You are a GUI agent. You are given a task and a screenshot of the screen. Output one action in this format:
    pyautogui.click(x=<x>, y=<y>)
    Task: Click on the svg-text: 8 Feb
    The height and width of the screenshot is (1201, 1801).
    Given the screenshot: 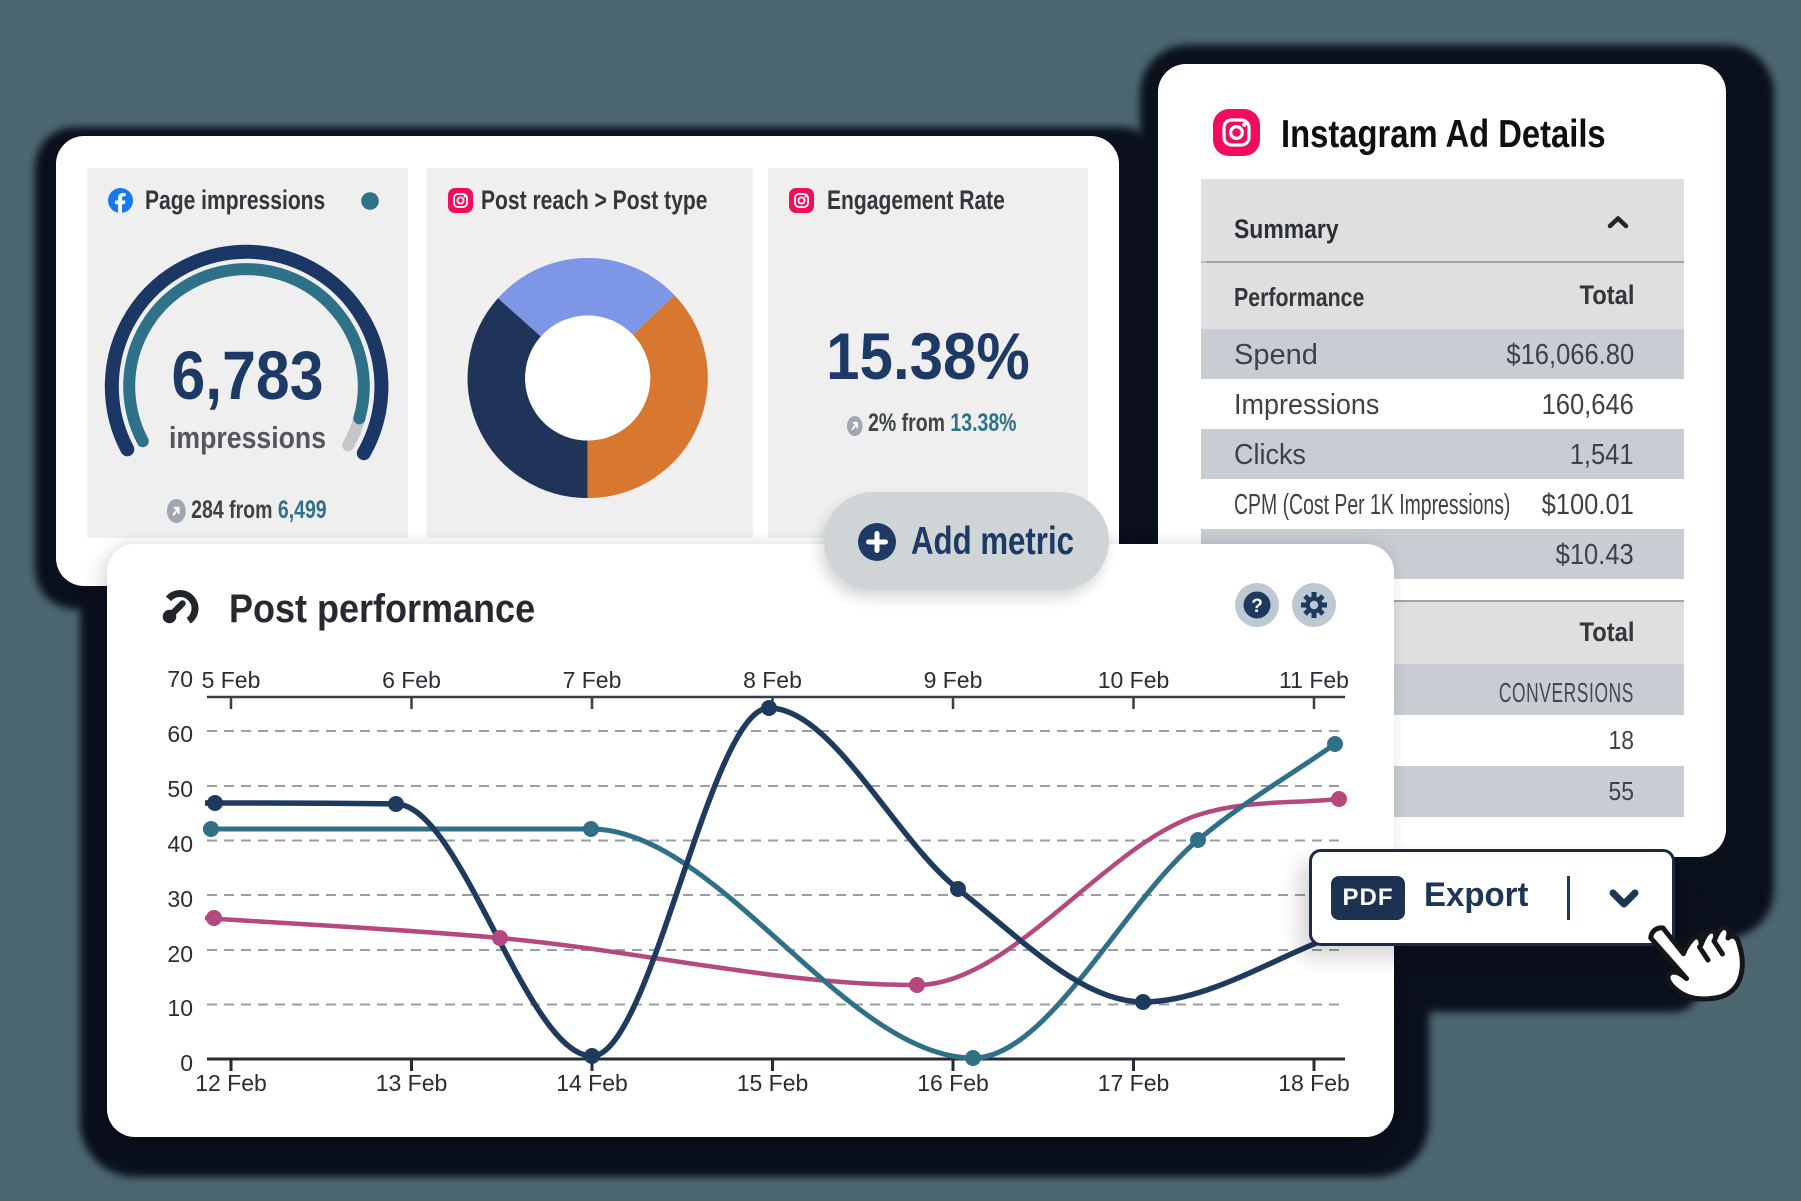 What is the action you would take?
    pyautogui.click(x=772, y=680)
    